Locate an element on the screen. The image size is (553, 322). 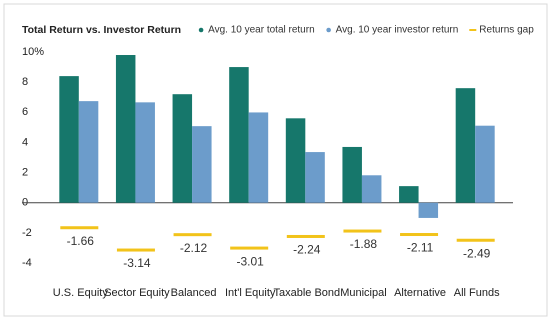
legend-label: Avg. 10 year investor return is located at coordinates (397, 30).